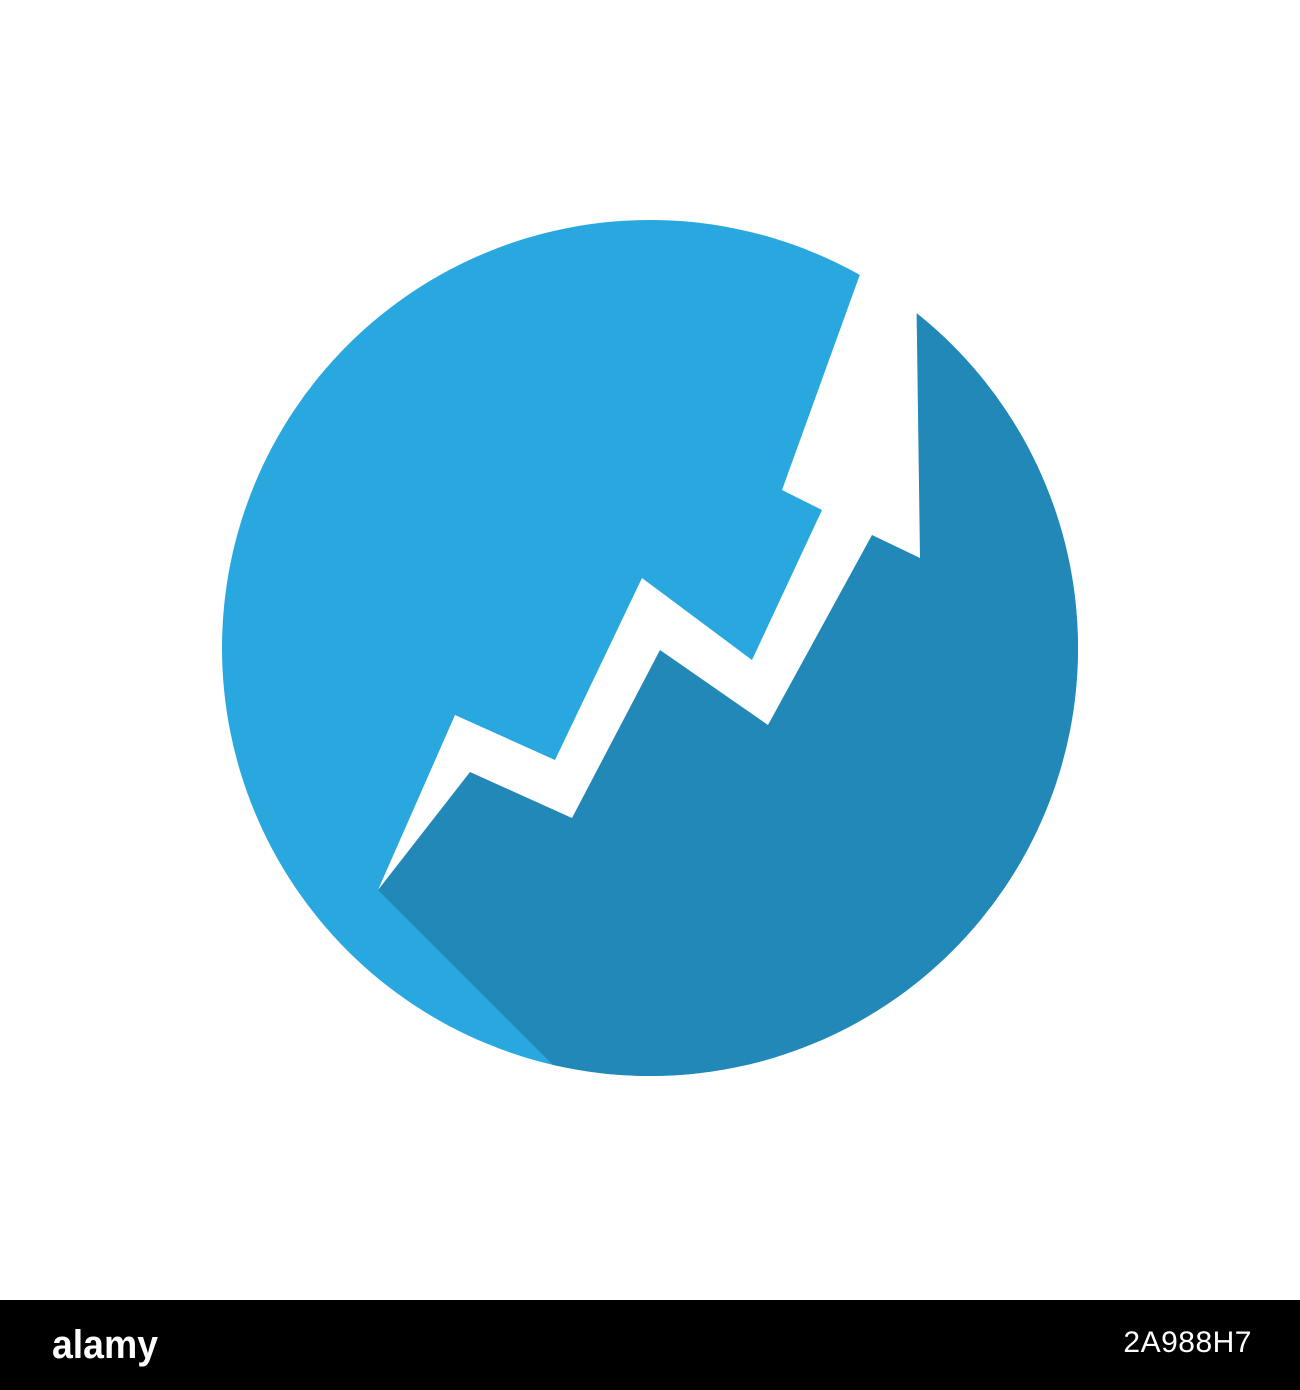 The height and width of the screenshot is (1390, 1300). Describe the element at coordinates (1187, 1342) in the screenshot. I see `image-id-label: 2A988H7` at that location.